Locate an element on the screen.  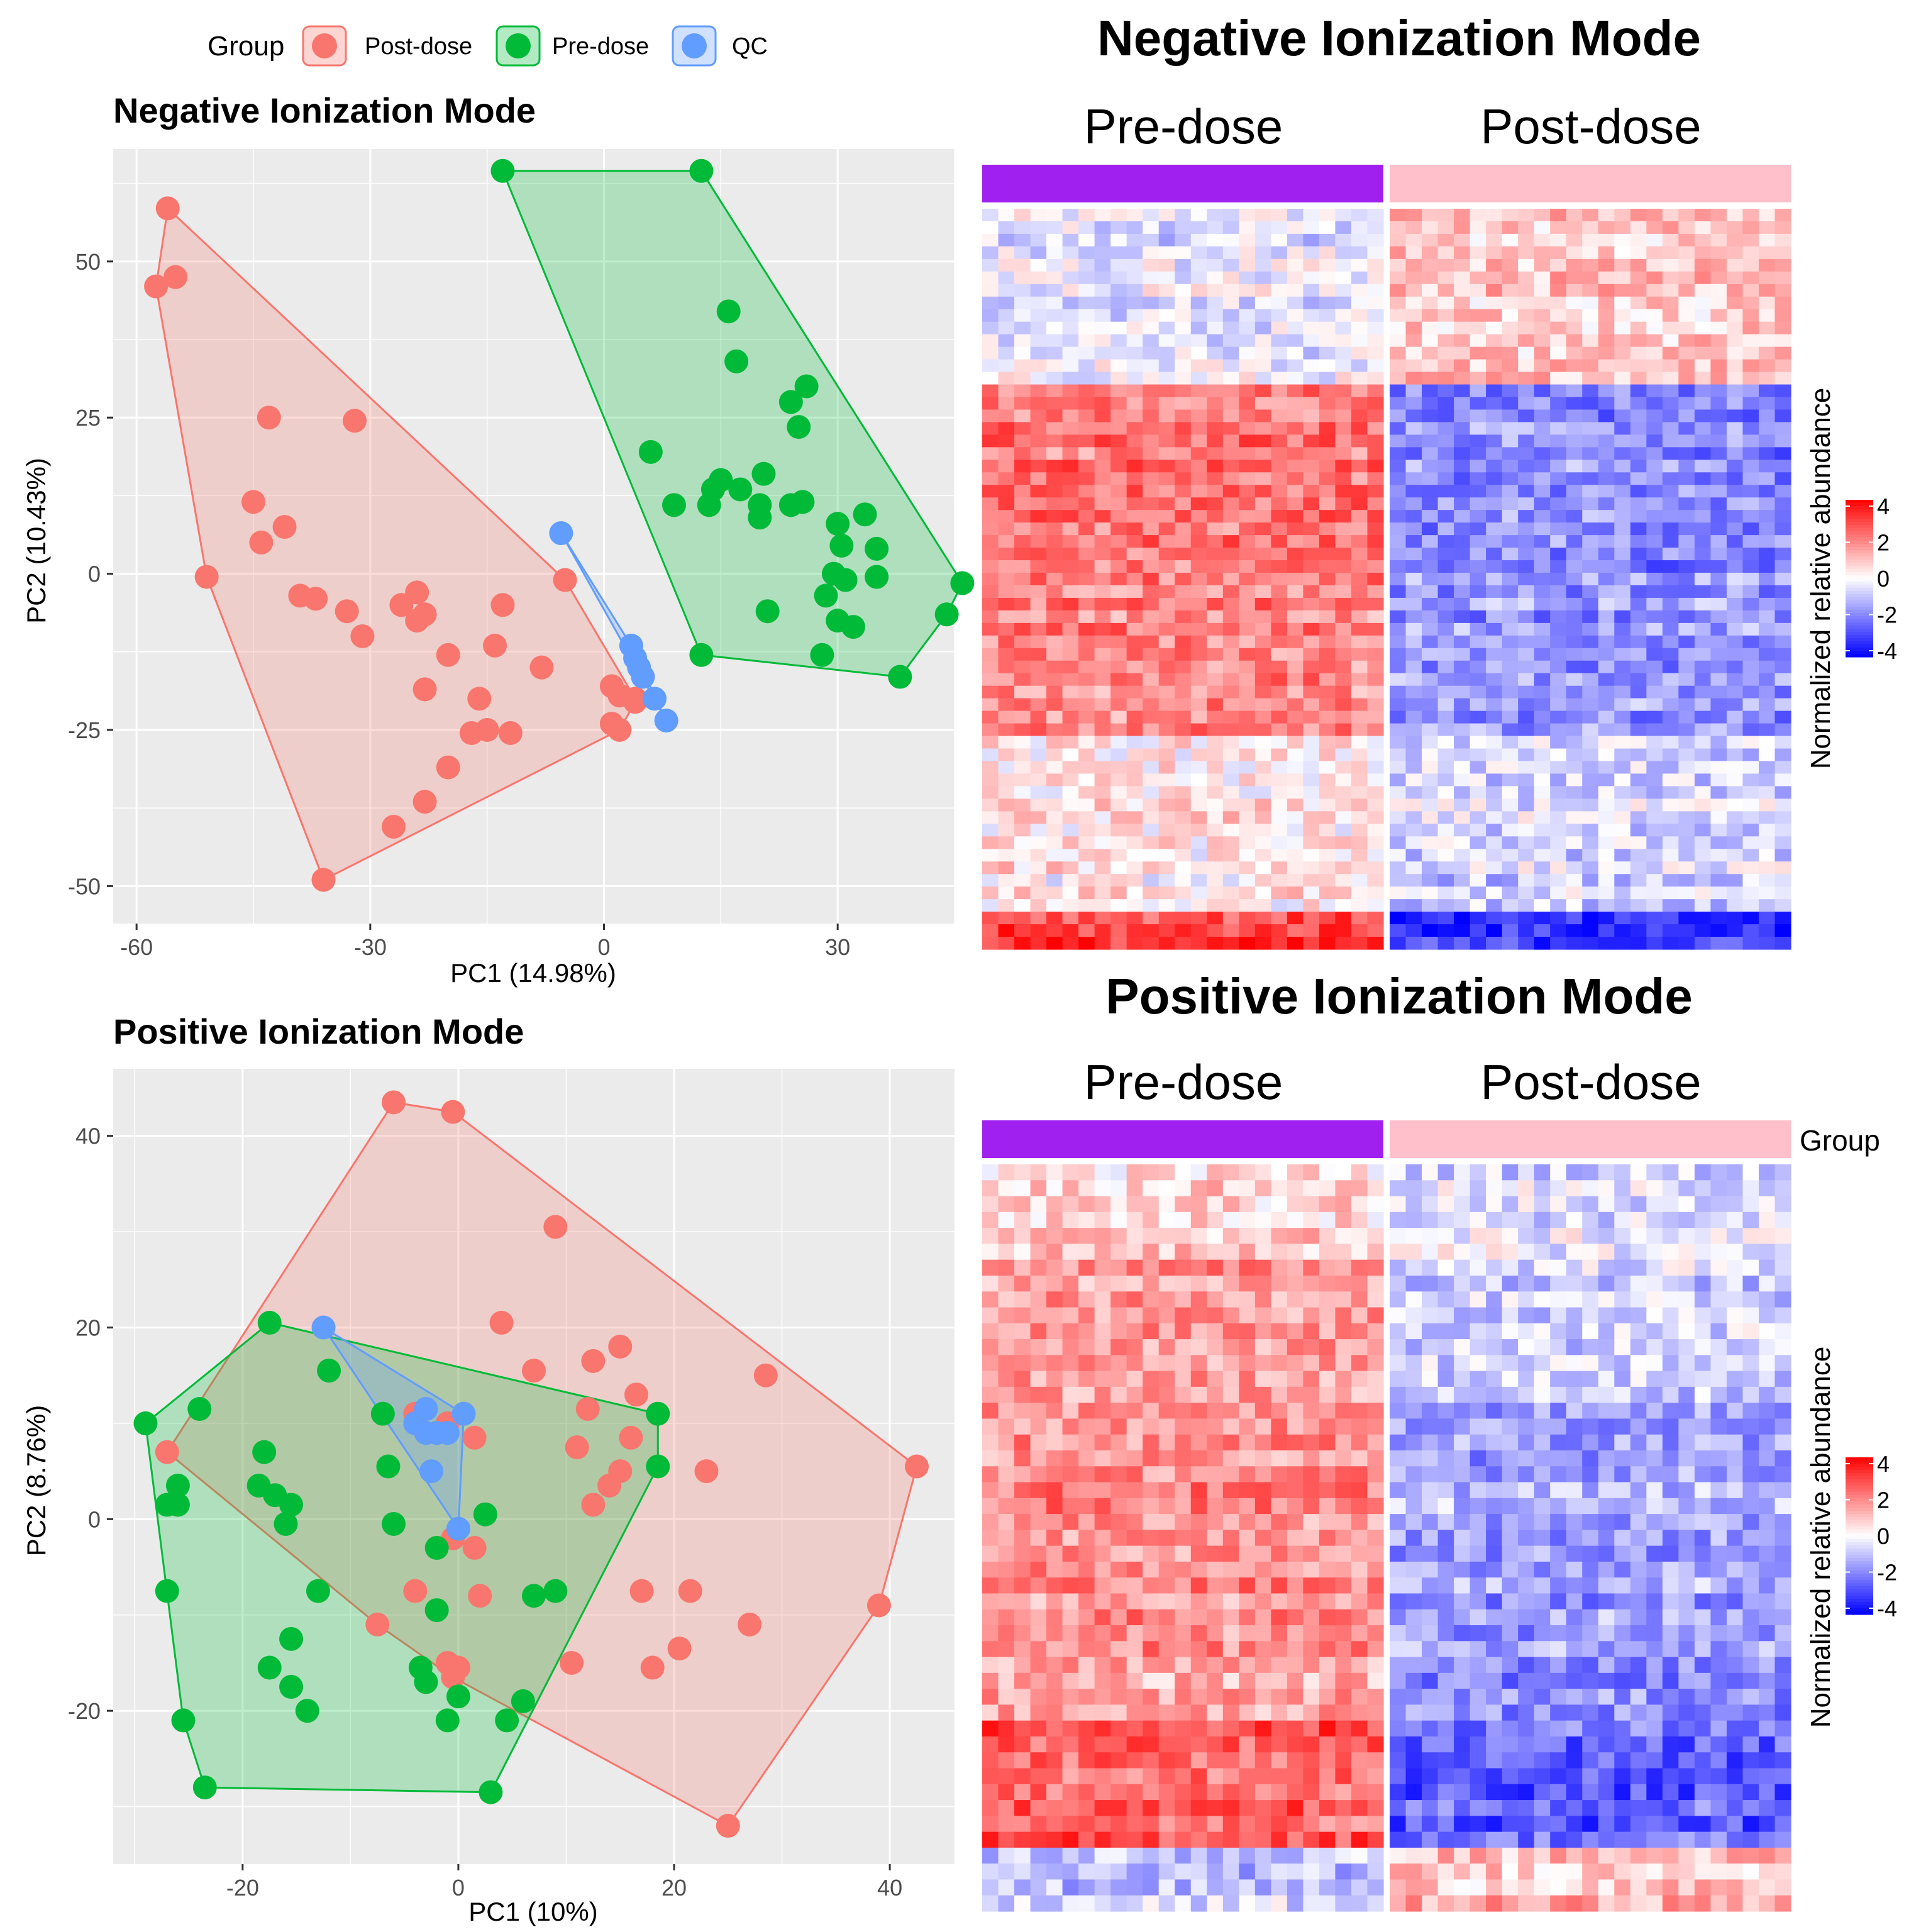
heatmap-positive-post-bar is located at coordinates (1590, 1139).